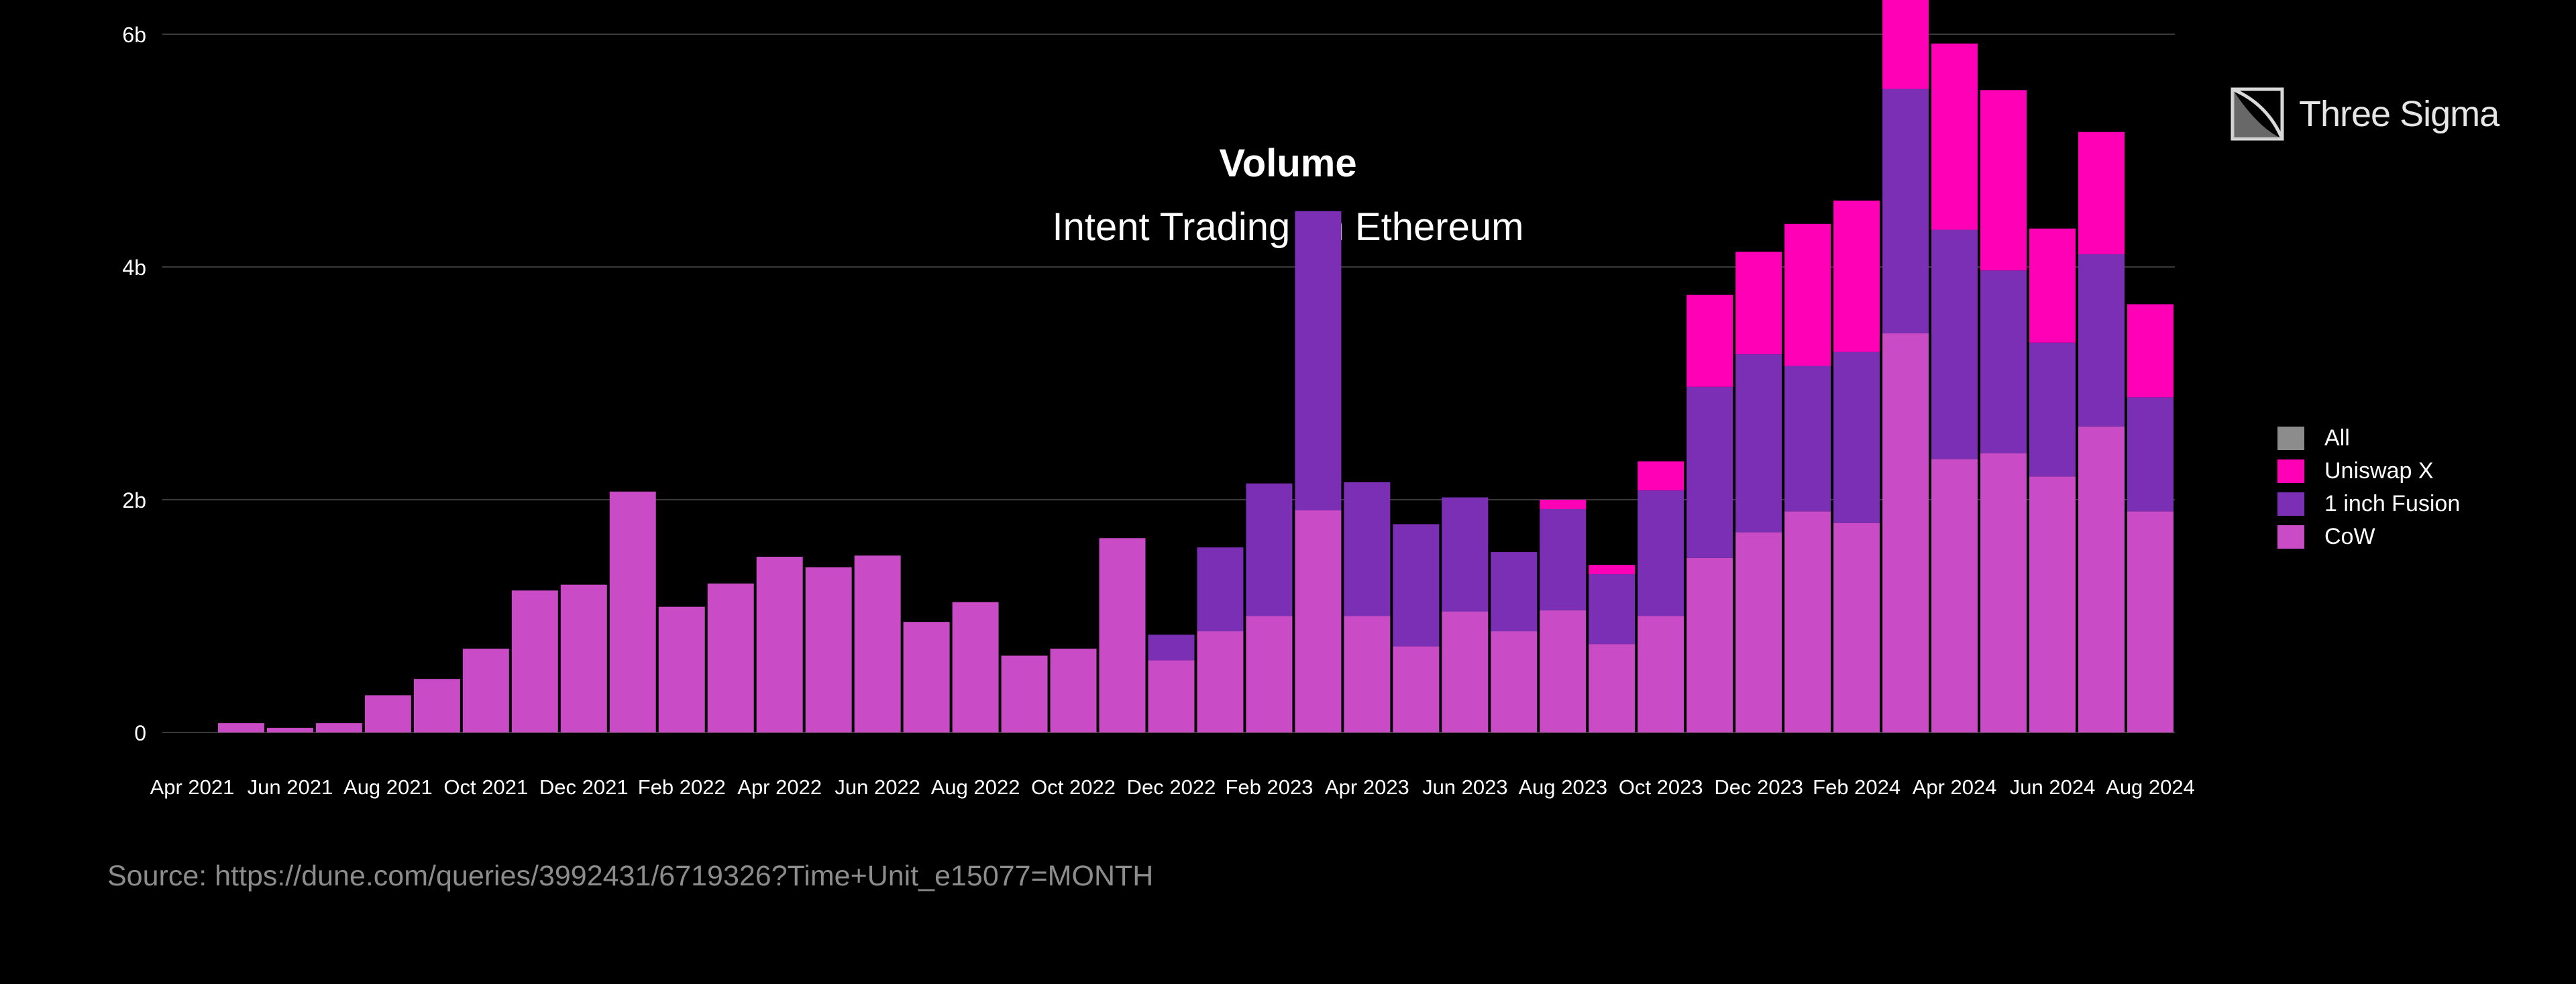 The width and height of the screenshot is (2576, 984). What do you see at coordinates (1073, 787) in the screenshot?
I see `x-tick-label: Oct 2022` at bounding box center [1073, 787].